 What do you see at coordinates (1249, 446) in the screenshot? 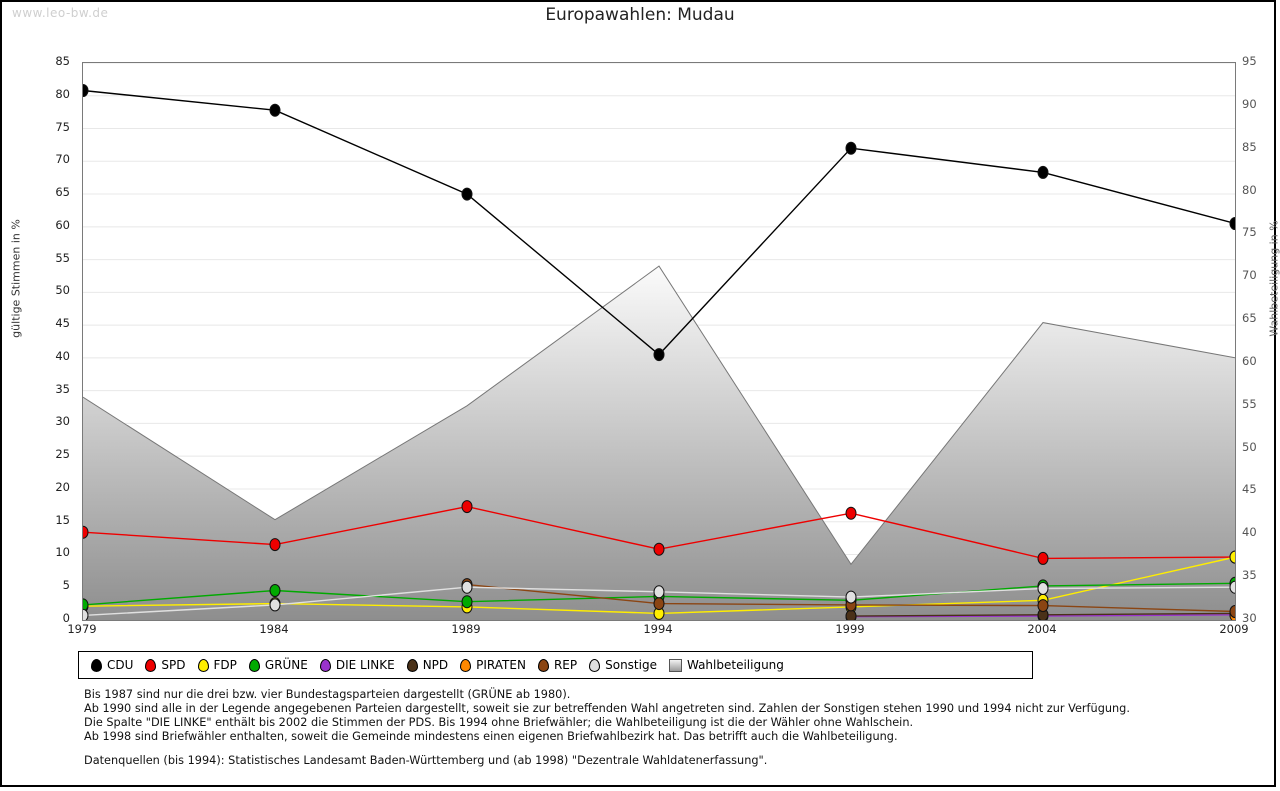
I see `y-tick-right: 50` at bounding box center [1249, 446].